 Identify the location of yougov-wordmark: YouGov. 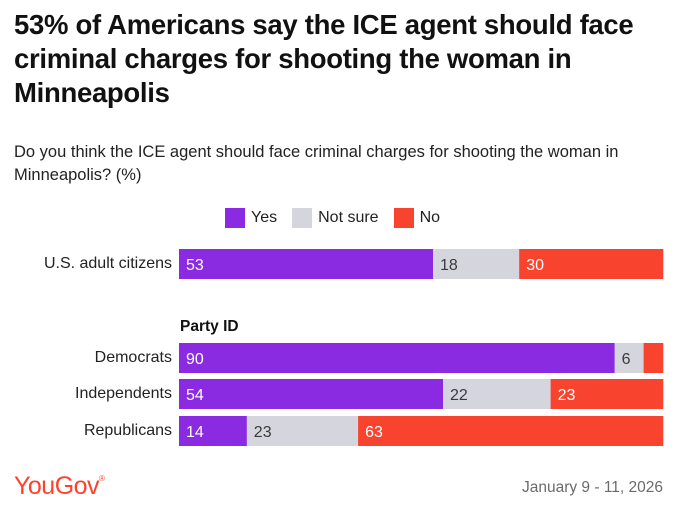
(57, 486).